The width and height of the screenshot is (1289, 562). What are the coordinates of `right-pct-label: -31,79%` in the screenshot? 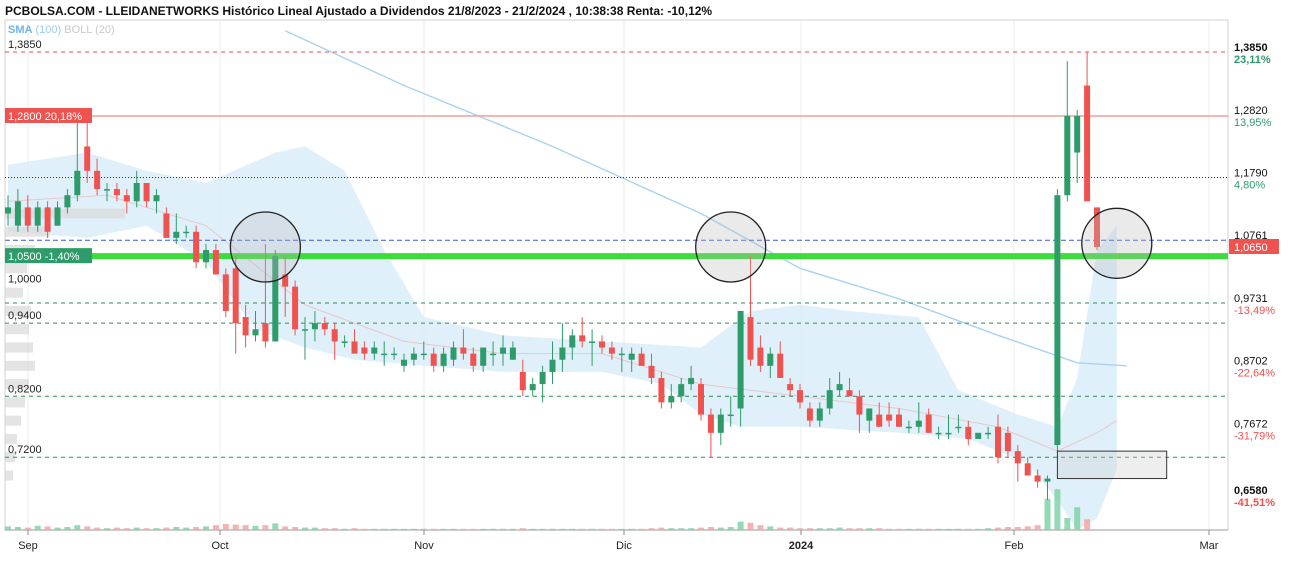 It's located at (1254, 436).